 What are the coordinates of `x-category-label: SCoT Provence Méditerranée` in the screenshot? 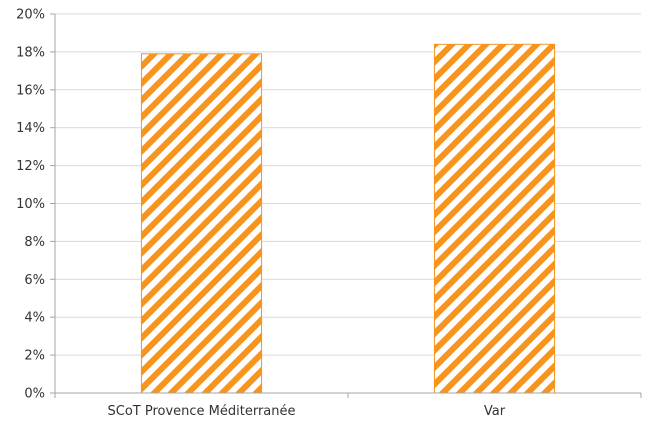 It's located at (201, 411).